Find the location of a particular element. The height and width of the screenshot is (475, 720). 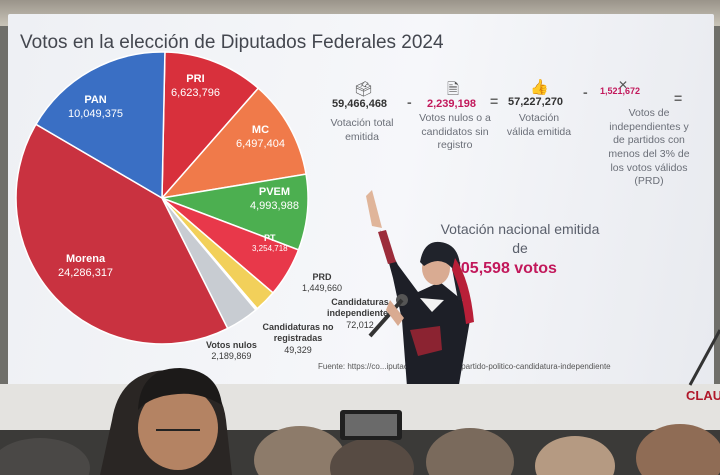

thumbs-up-icon: 👍 is located at coordinates (539, 87).